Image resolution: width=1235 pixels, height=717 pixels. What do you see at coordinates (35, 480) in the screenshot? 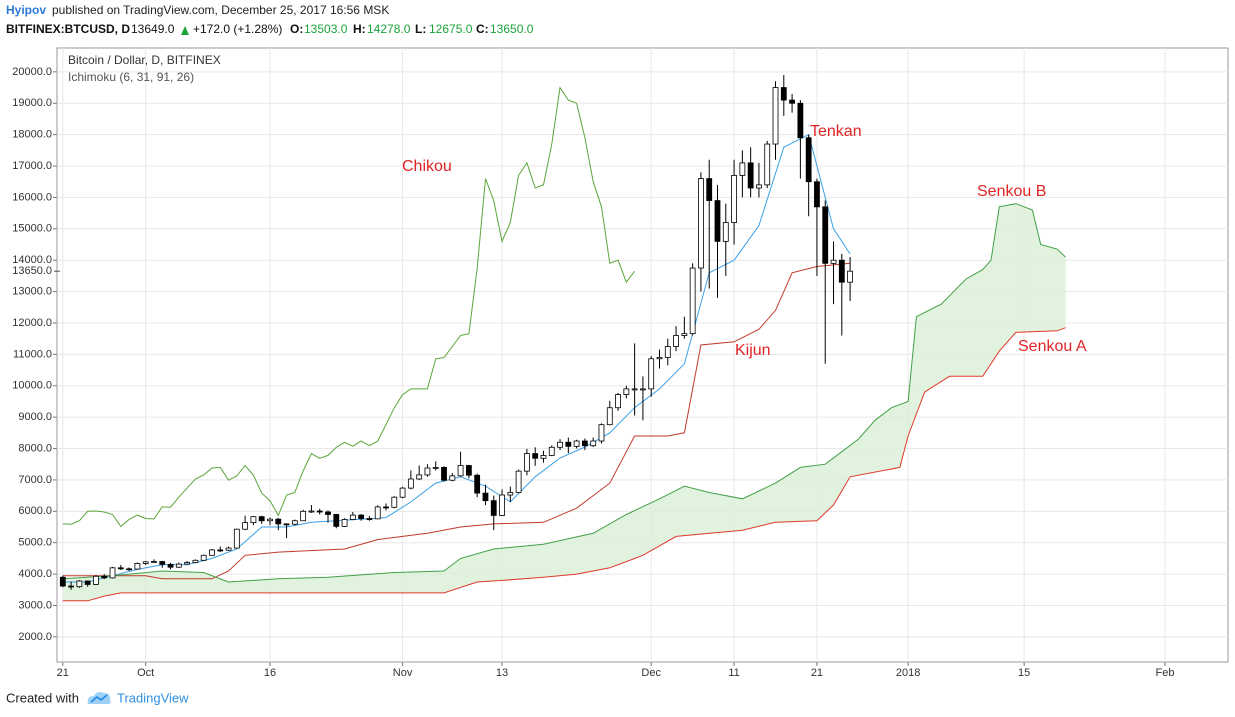
I see `y-tick-label: 7000.0` at bounding box center [35, 480].